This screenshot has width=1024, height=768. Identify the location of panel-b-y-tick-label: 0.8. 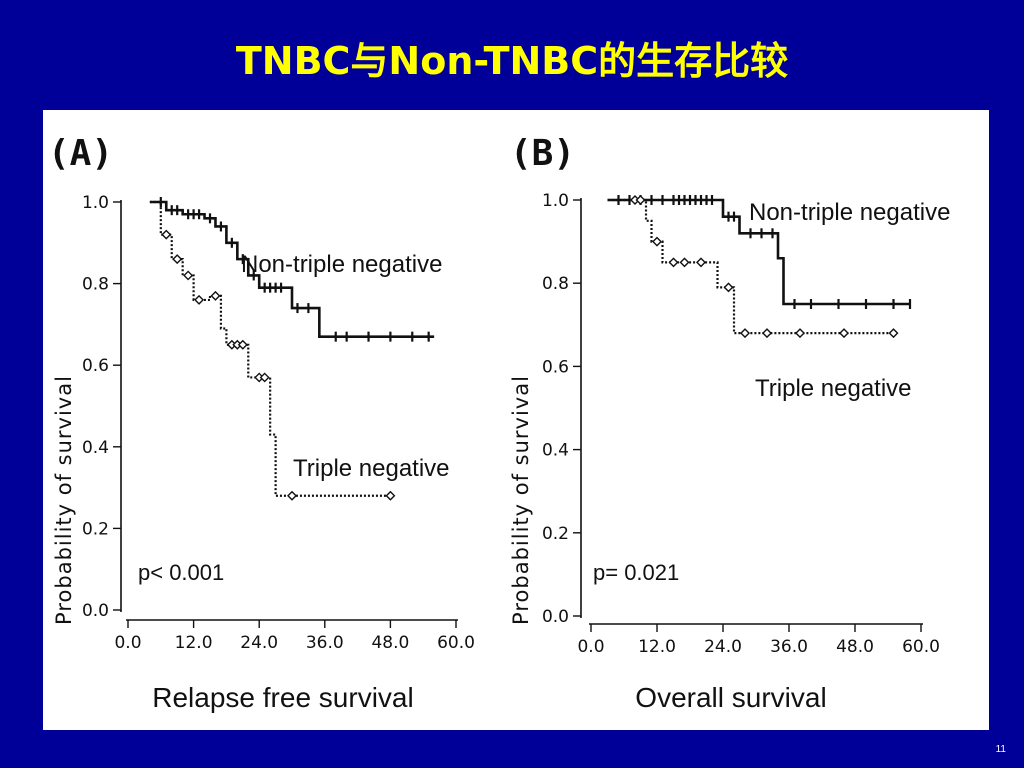
(555, 284).